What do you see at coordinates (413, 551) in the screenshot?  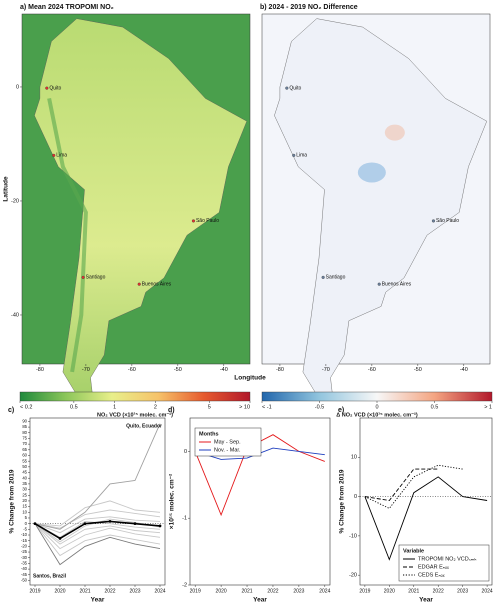 I see `legend-title: Variable` at bounding box center [413, 551].